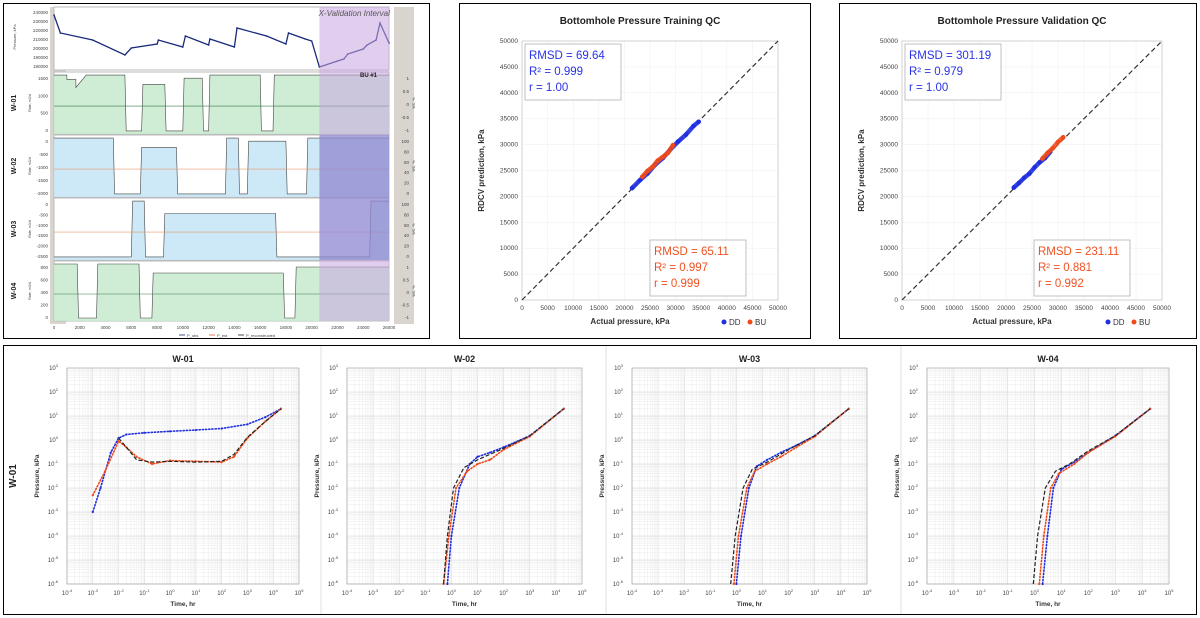  Describe the element at coordinates (44, 113) in the screenshot. I see `rate-tick-w01: 500` at that location.